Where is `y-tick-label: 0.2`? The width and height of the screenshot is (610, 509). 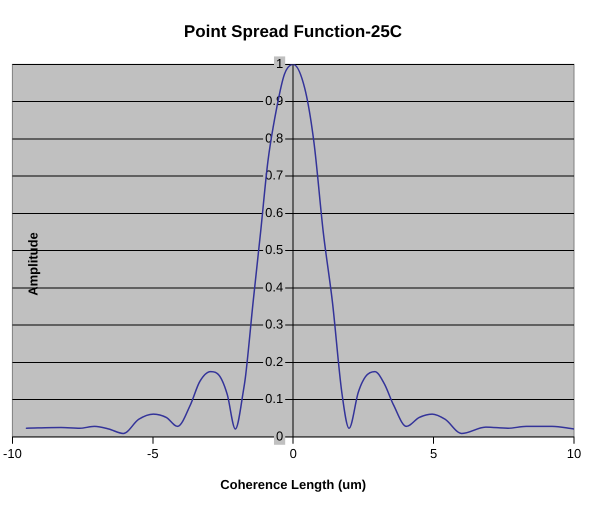
y-tick-label: 0.2 is located at coordinates (274, 361).